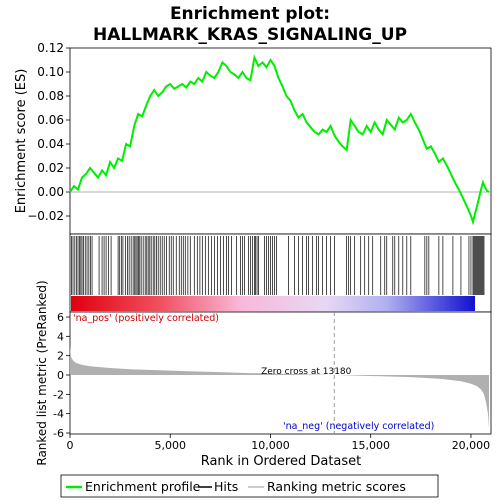  I want to click on positive-correlation-label: 'na_pos' (positively correlated), so click(146, 318).